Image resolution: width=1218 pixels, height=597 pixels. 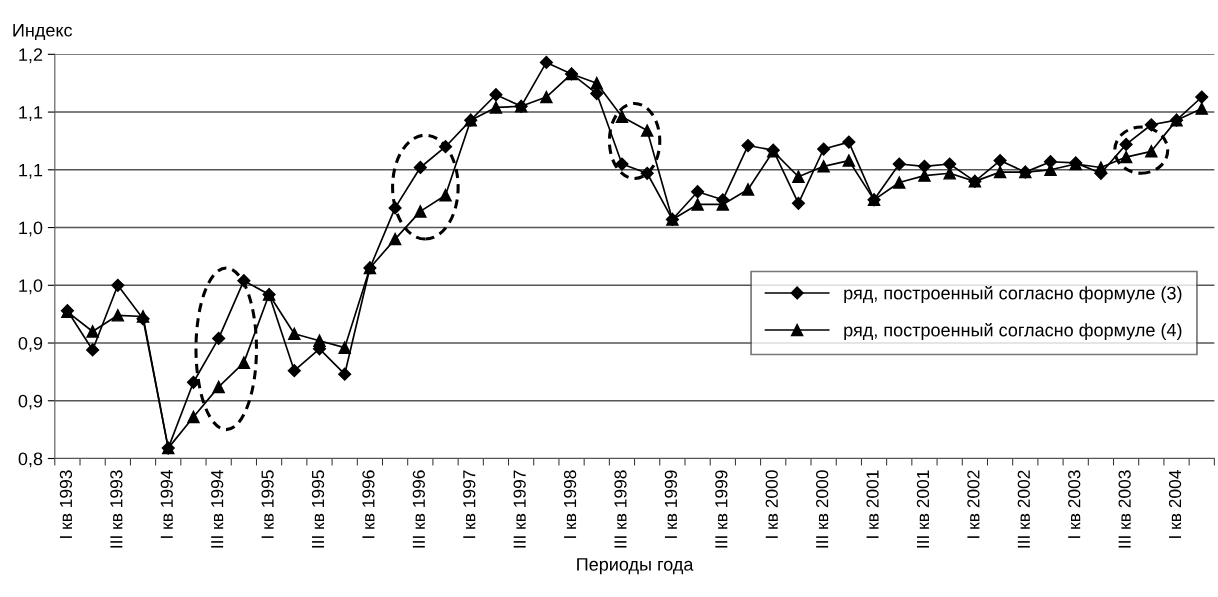 What do you see at coordinates (822, 509) in the screenshot?
I see `x-tick-label: III кв 2000` at bounding box center [822, 509].